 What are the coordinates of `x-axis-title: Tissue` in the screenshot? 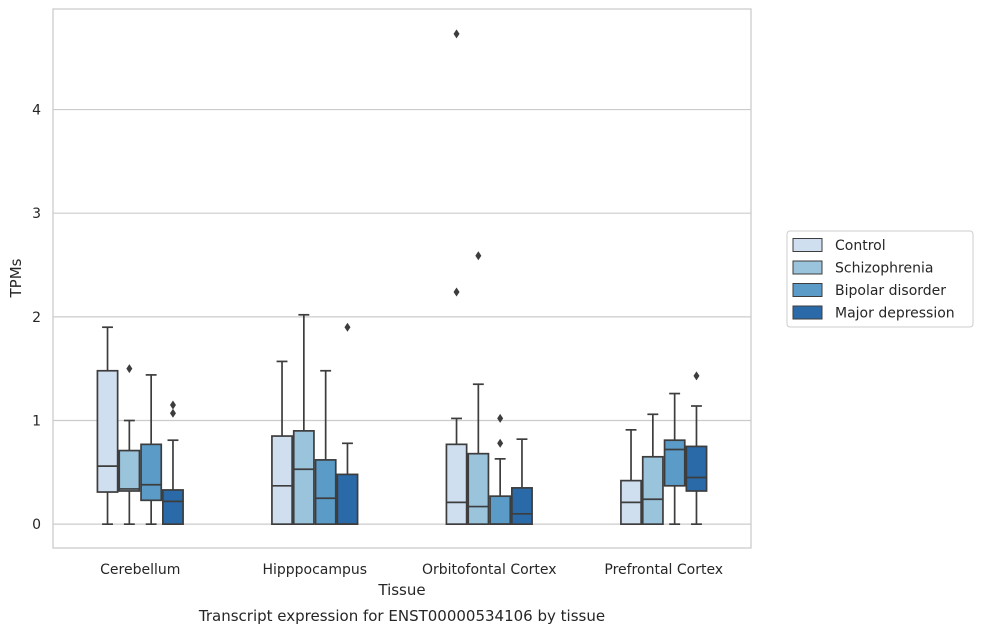 It's located at (401, 590).